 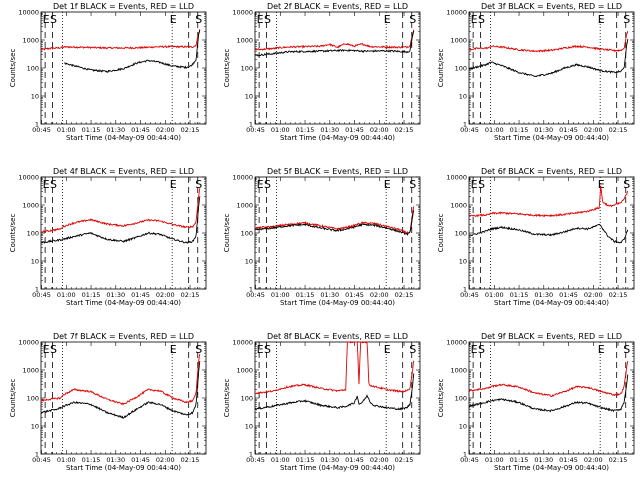 I want to click on panel-title: Det 8f BLACK = Events, RED = LLD, so click(x=337, y=336).